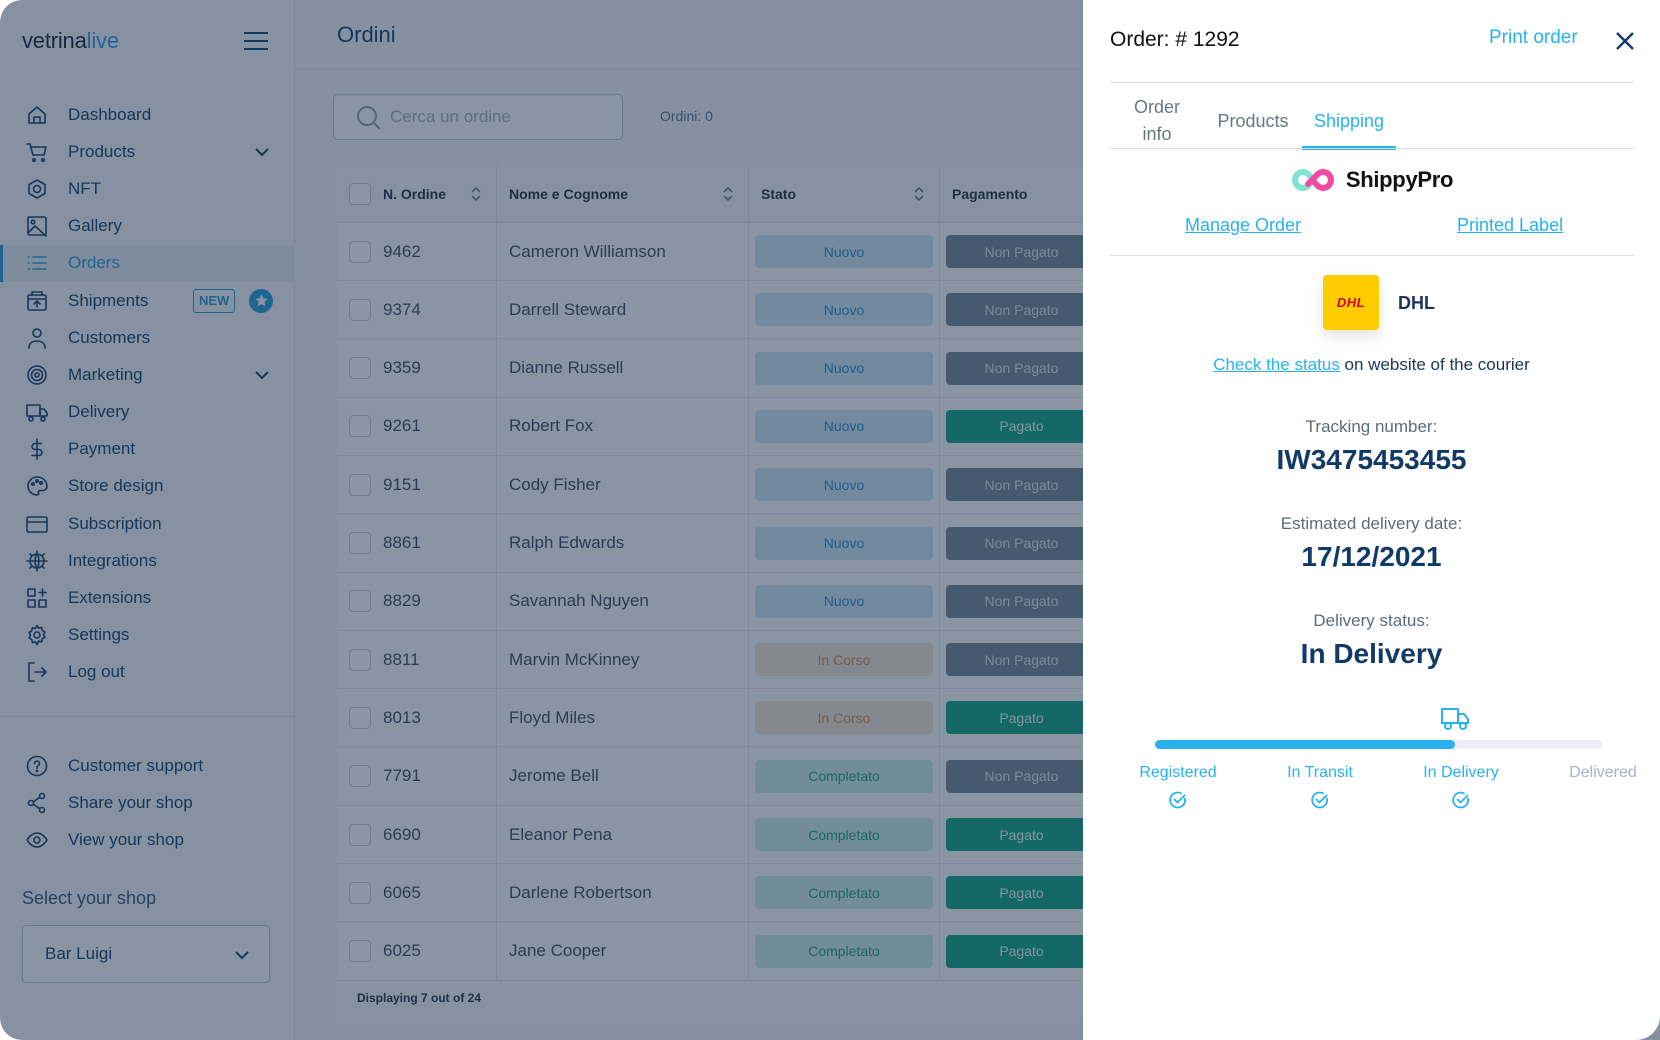 This screenshot has height=1040, width=1660. What do you see at coordinates (1320, 787) in the screenshot?
I see `delivery-step-in-transit: In Transit` at bounding box center [1320, 787].